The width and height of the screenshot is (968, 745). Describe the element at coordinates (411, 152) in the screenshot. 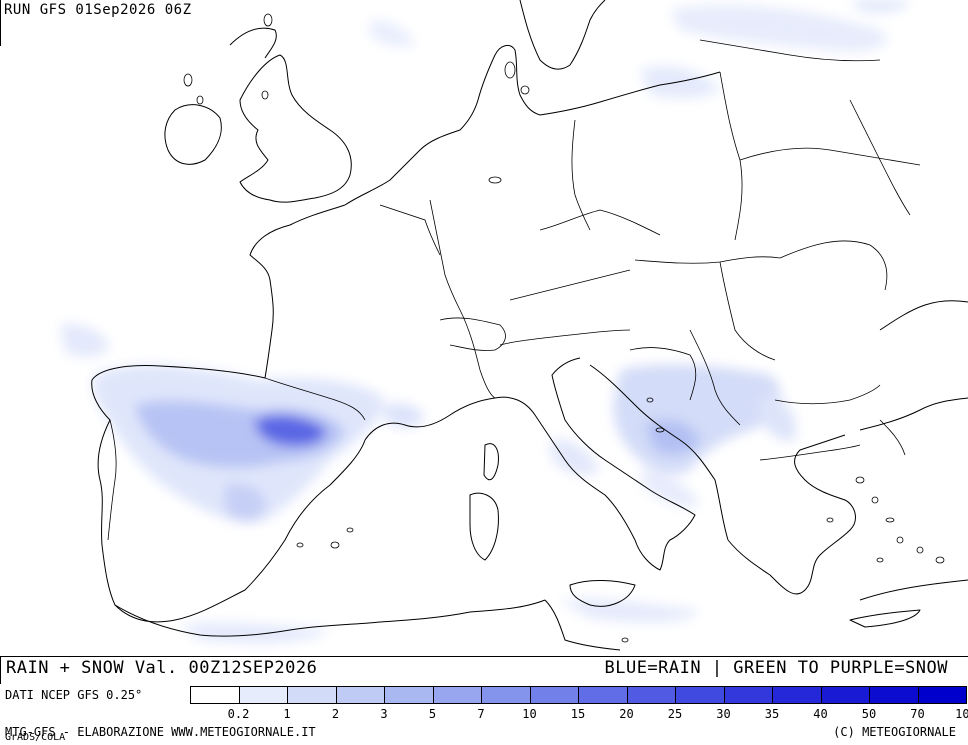

I see `coast-north-sea` at that location.